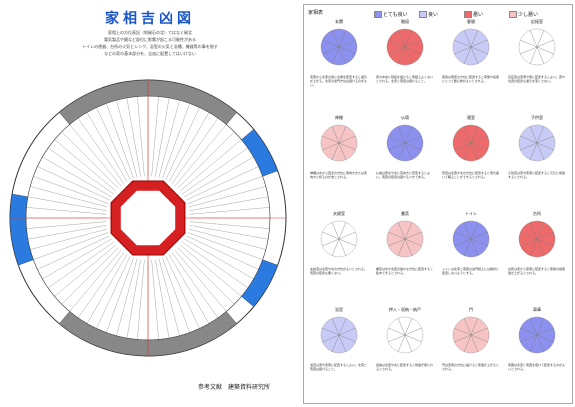 This screenshot has height=407, width=575. I want to click on credit-text: 参考文献 建築資料研究所, so click(234, 387).